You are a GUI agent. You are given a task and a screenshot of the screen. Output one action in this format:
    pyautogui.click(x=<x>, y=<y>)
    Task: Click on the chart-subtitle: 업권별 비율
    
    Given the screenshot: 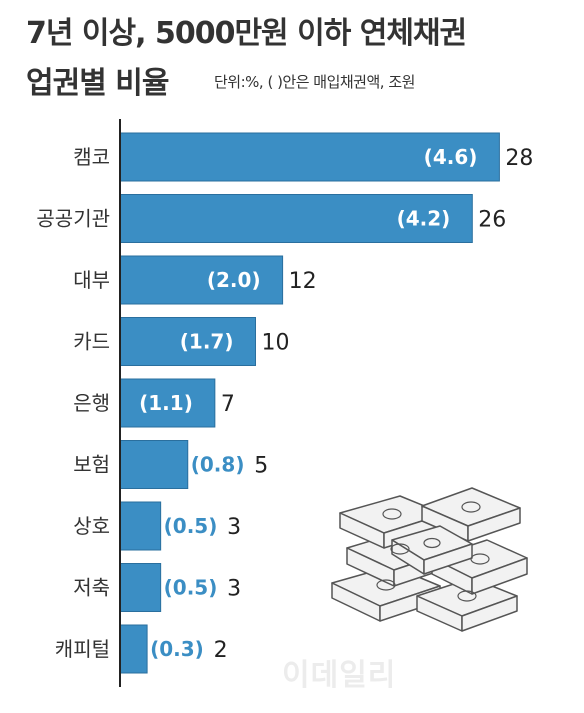 What is the action you would take?
    pyautogui.click(x=97, y=83)
    